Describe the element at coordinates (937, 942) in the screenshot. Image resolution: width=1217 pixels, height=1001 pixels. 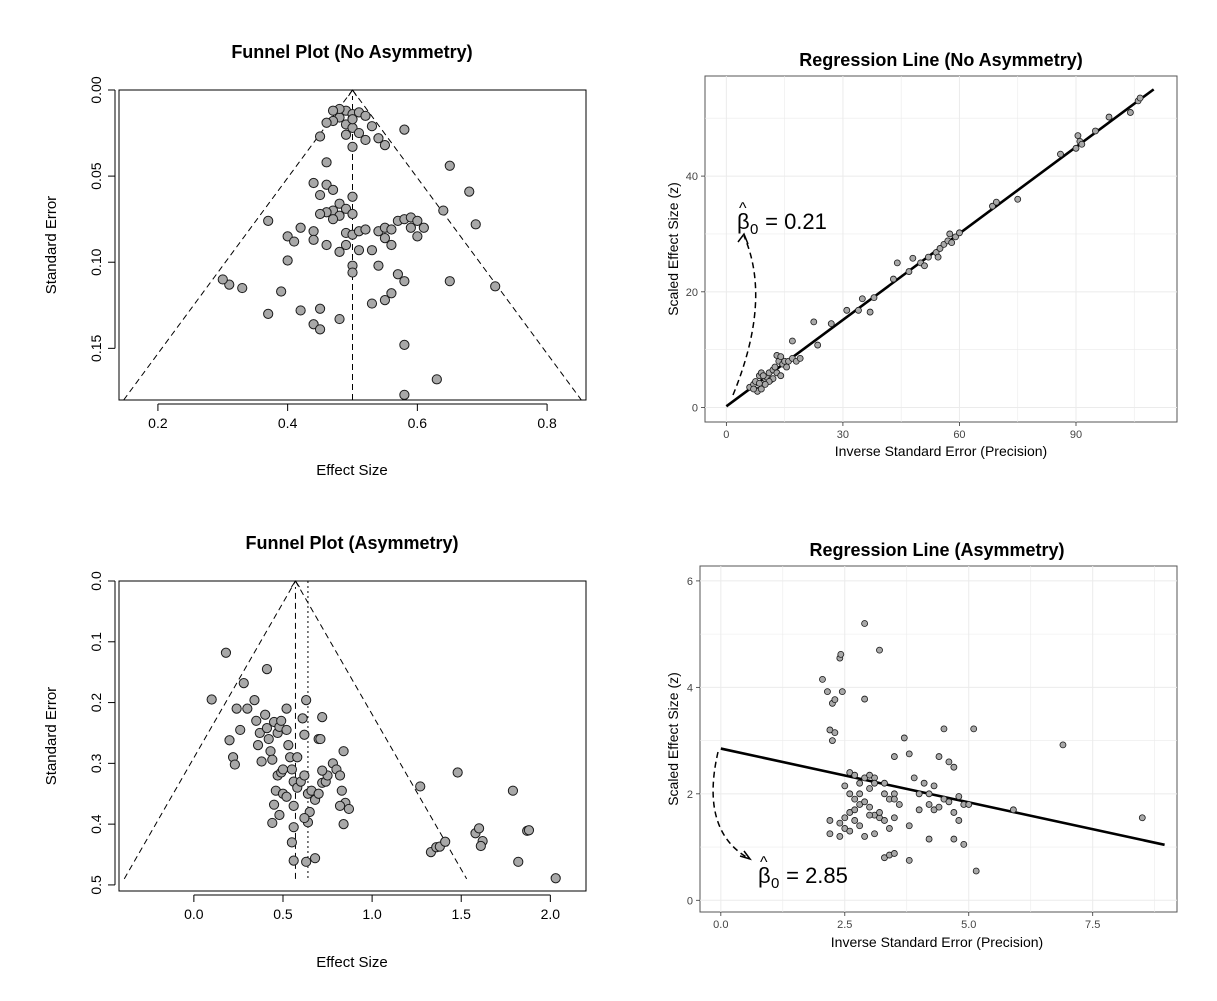
I see `x-axis-label: Inverse Standard Error (Precision)` at that location.